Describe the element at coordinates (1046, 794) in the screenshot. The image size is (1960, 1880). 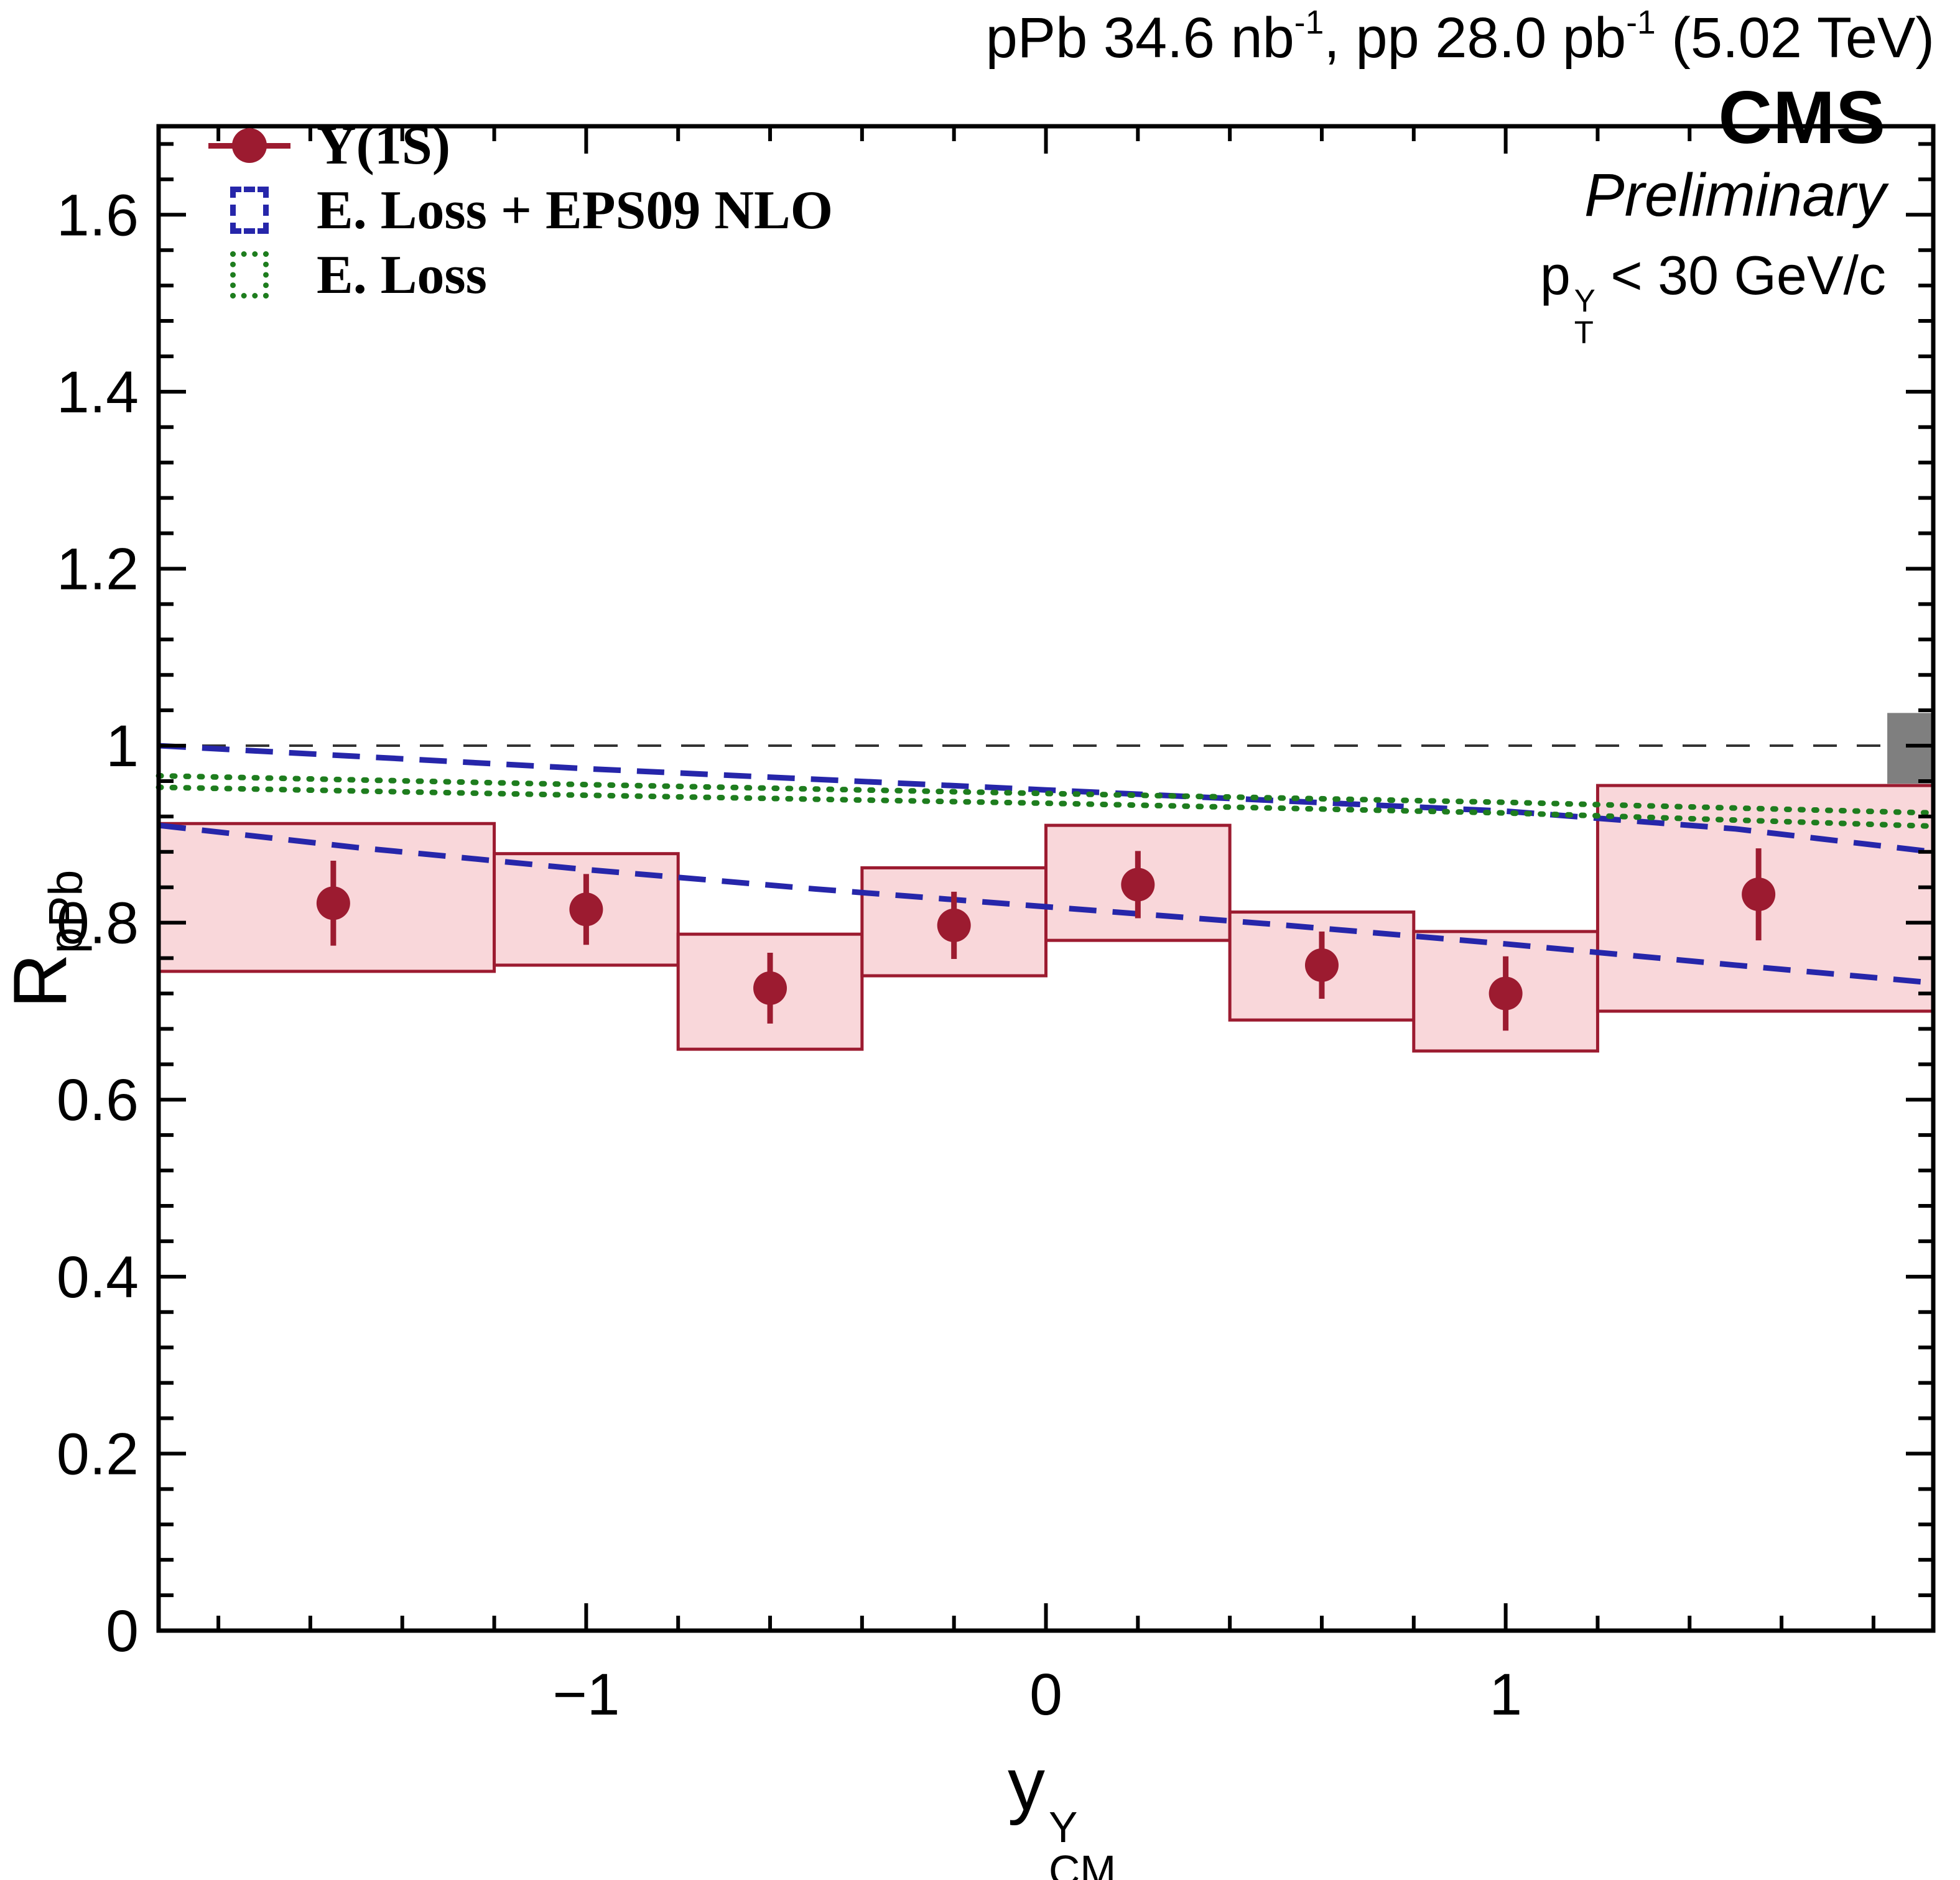
I see `eloss-upper-curve` at that location.